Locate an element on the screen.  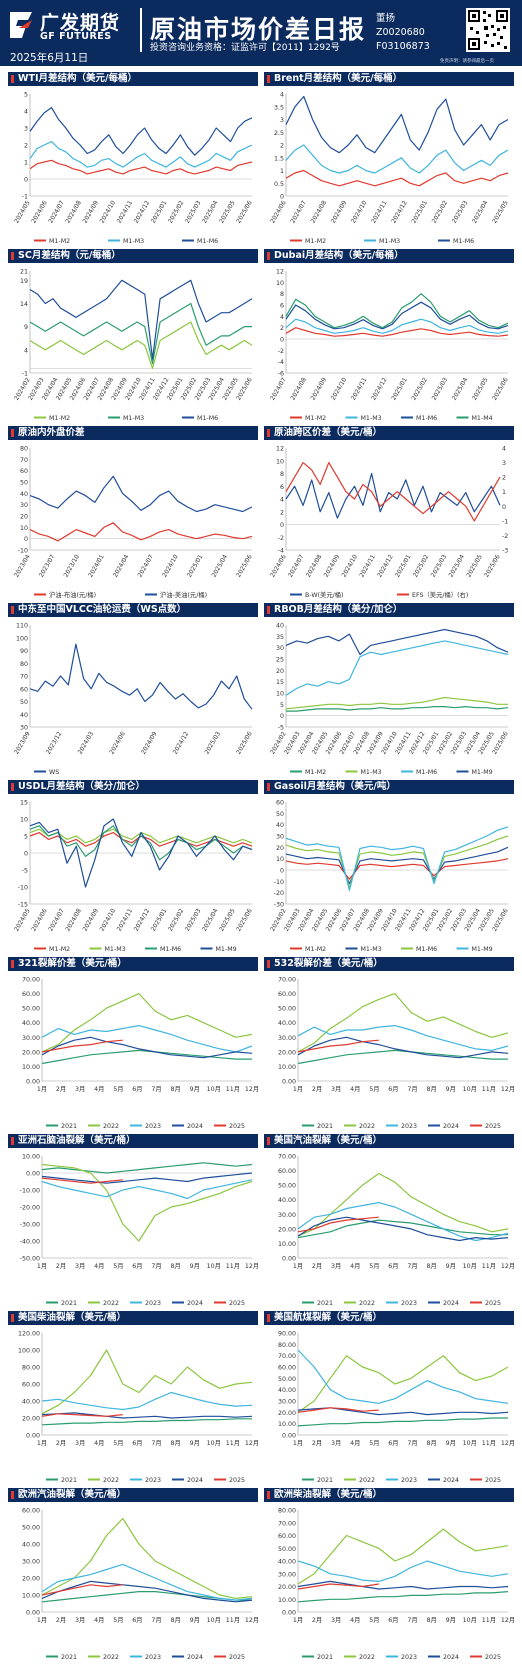
x-tick-label: 2024/10 is located at coordinates (170, 565).